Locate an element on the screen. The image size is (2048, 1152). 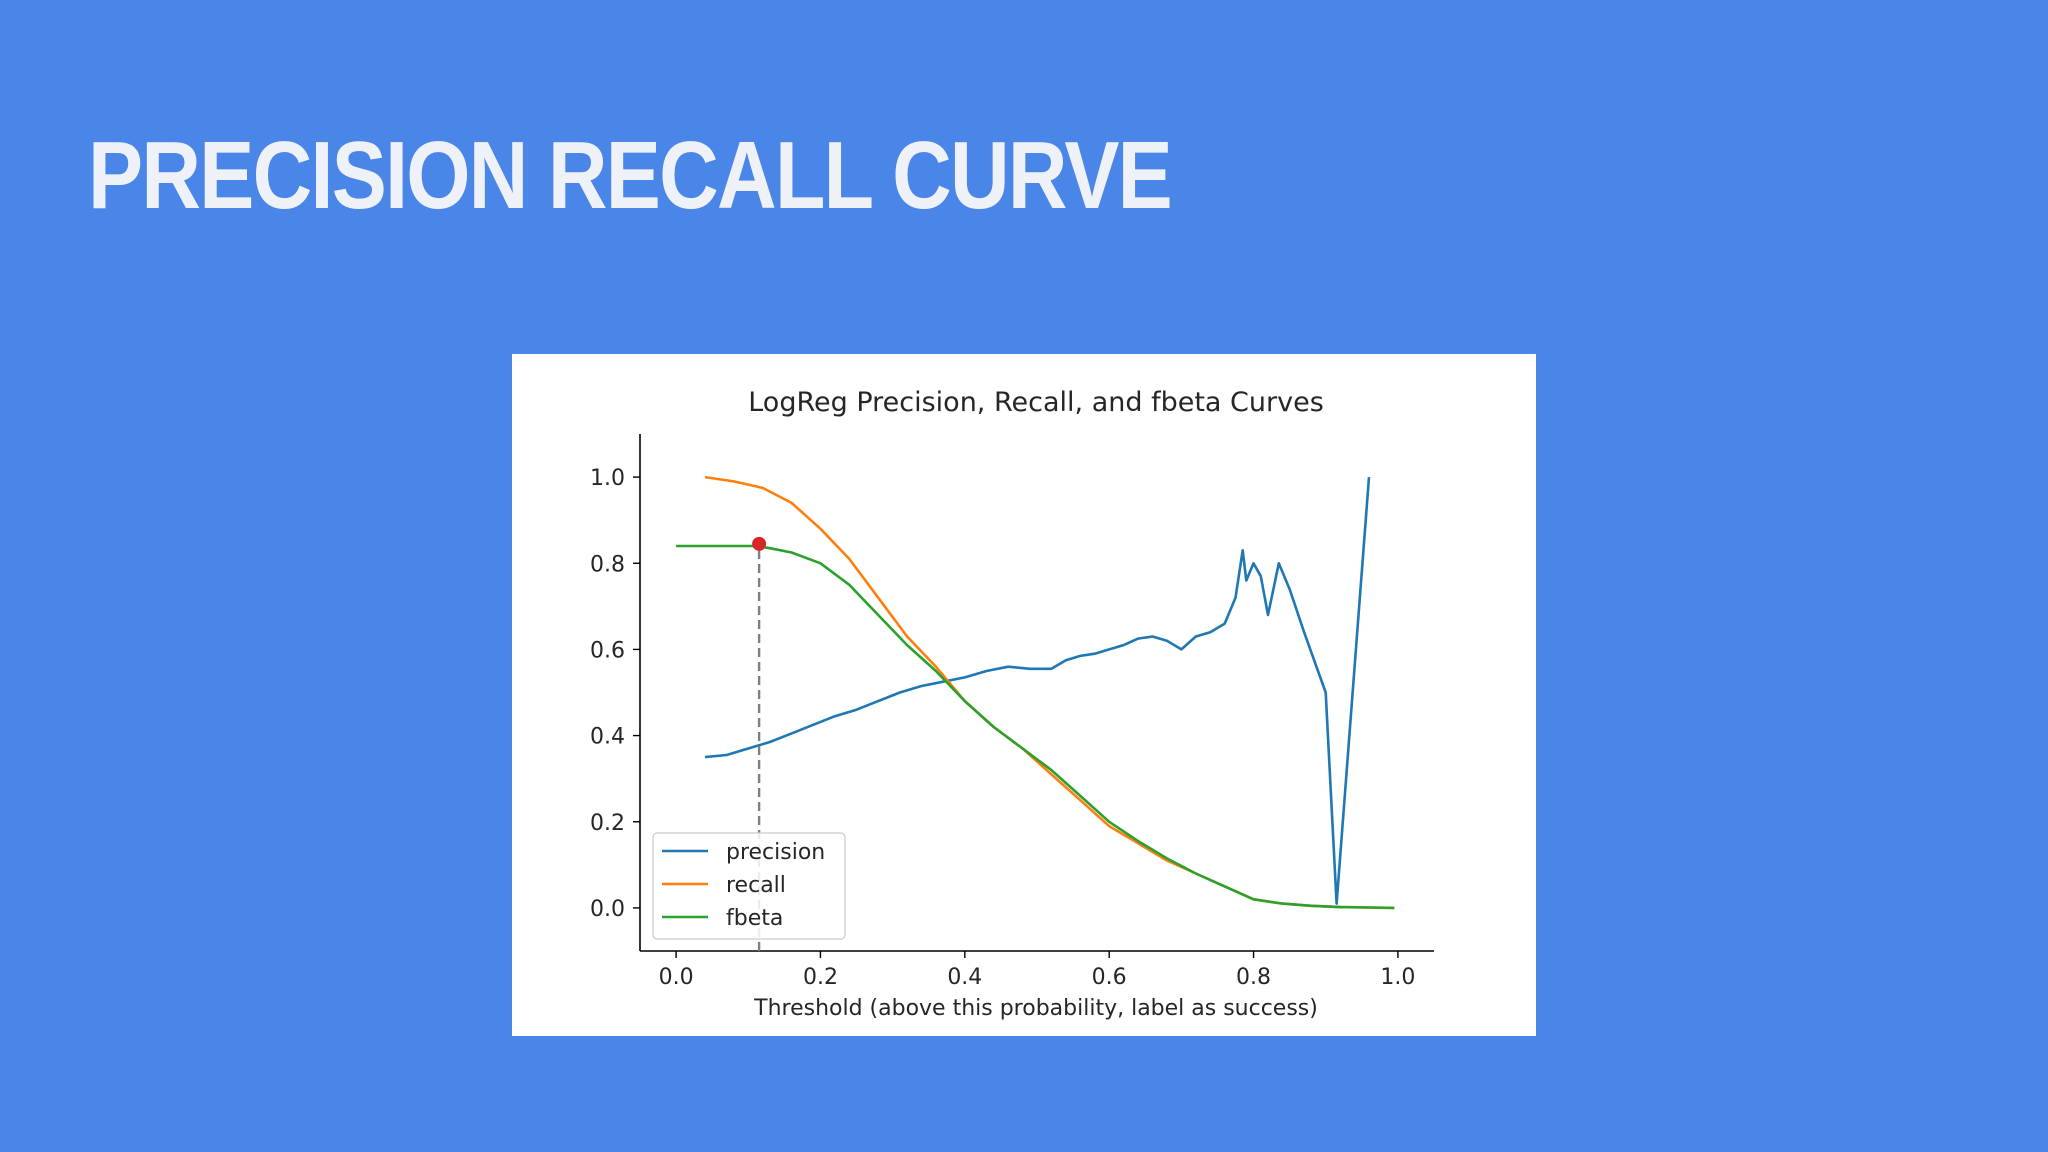
x-tick-label: 0.8 is located at coordinates (1253, 977).